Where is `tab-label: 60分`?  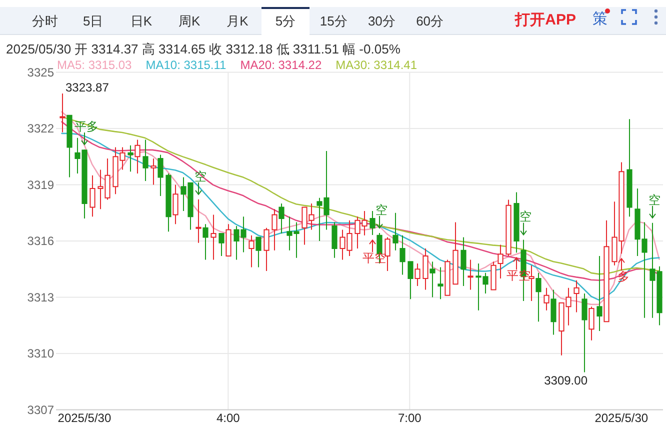 tab-label: 60分 is located at coordinates (430, 21).